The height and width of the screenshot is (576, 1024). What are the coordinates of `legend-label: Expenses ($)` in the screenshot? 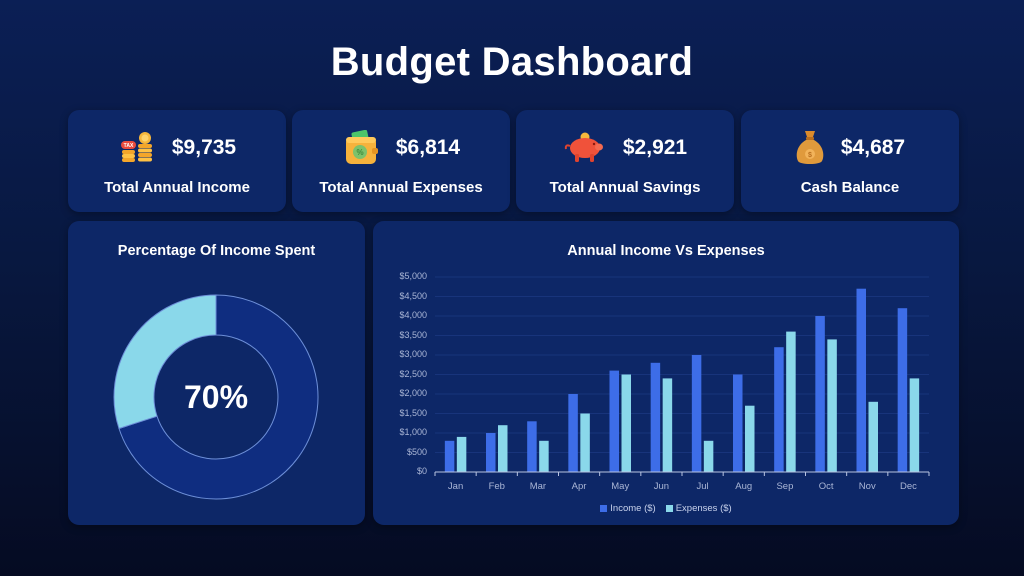 It's located at (703, 508).